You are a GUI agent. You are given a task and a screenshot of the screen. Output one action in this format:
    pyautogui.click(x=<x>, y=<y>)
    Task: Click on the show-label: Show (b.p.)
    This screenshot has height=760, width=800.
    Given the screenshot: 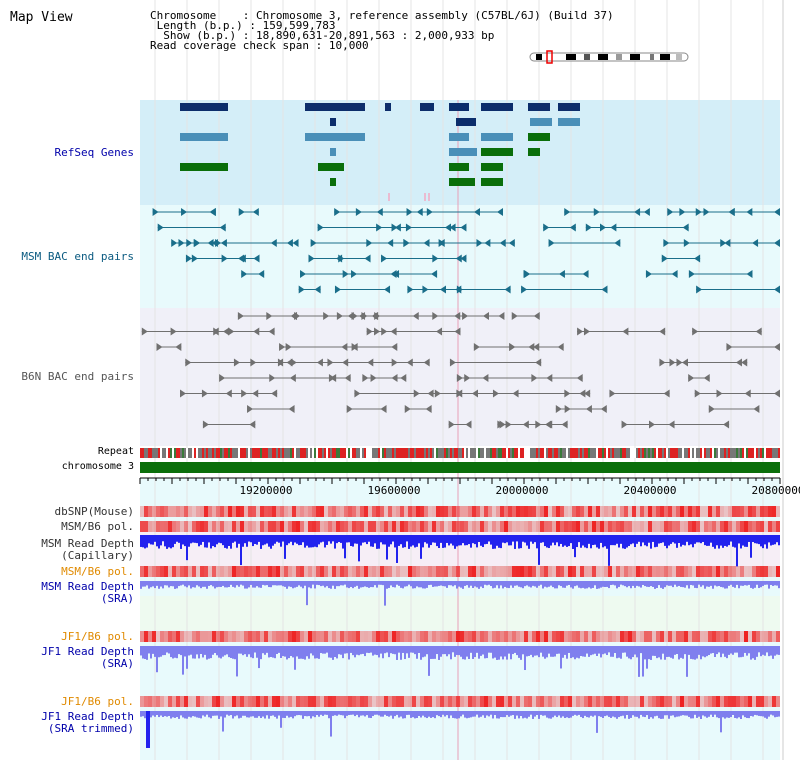 What is the action you would take?
    pyautogui.click(x=200, y=35)
    